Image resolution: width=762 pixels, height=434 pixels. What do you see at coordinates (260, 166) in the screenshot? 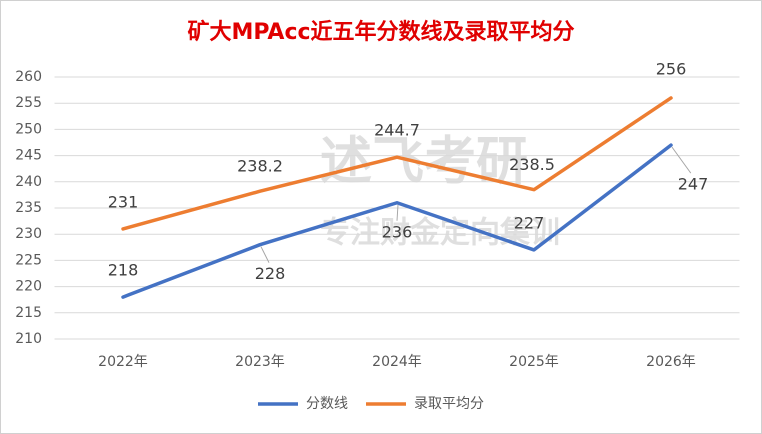
I see `data-label: 238.2` at bounding box center [260, 166].